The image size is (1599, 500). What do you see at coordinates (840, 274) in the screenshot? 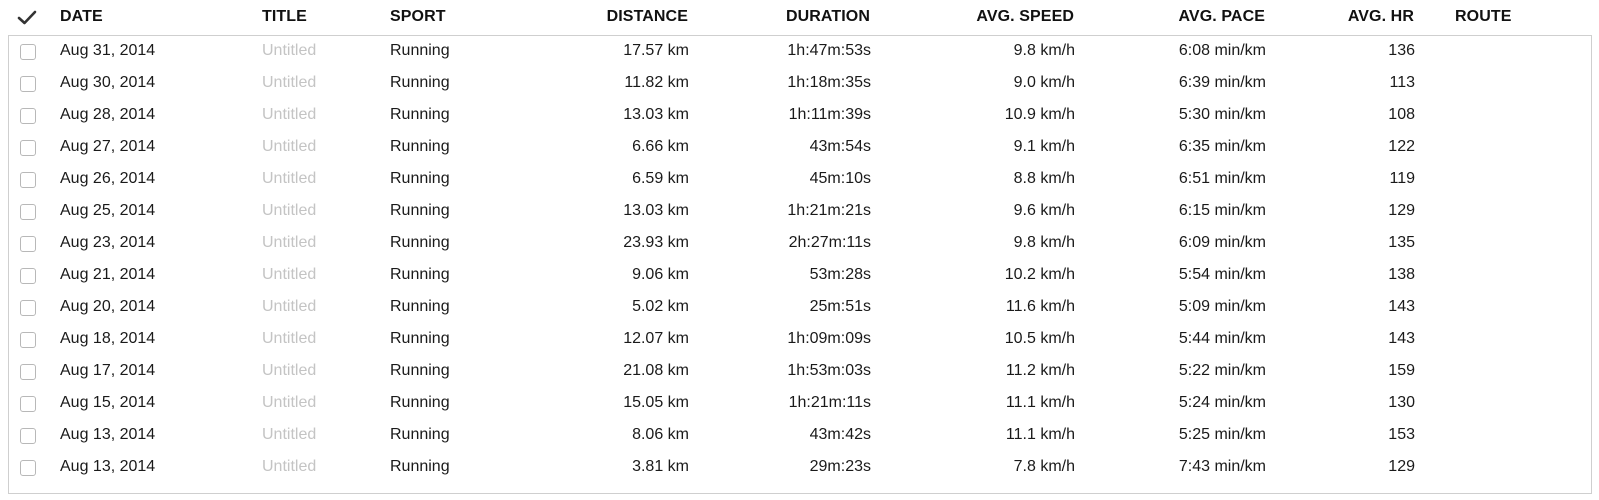
I see `cell-duration: 53m:28s` at bounding box center [840, 274].